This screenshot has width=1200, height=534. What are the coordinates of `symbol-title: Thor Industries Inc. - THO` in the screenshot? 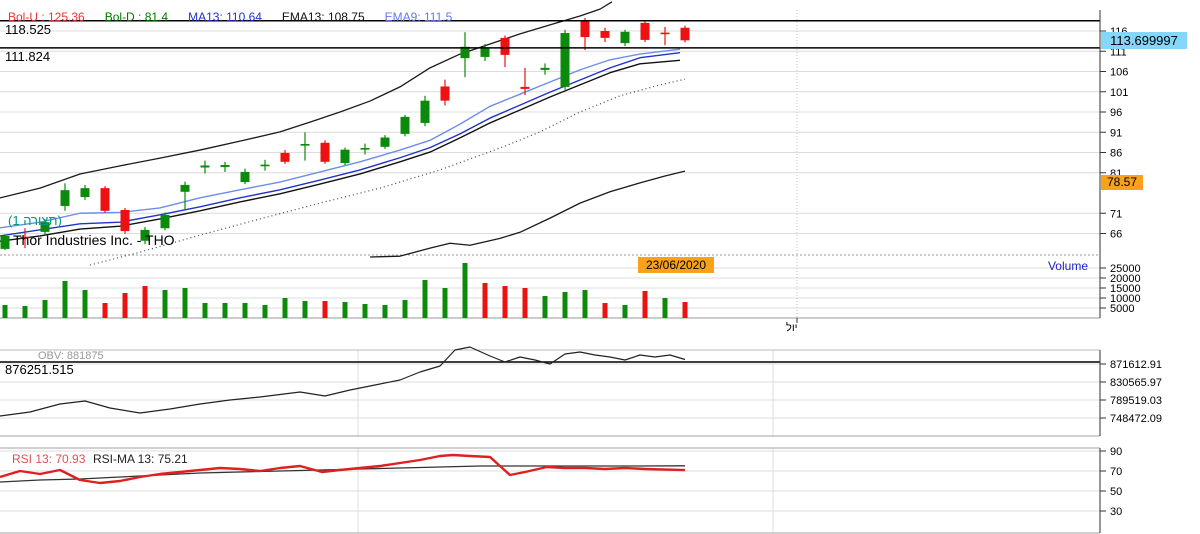 It's located at (94, 240).